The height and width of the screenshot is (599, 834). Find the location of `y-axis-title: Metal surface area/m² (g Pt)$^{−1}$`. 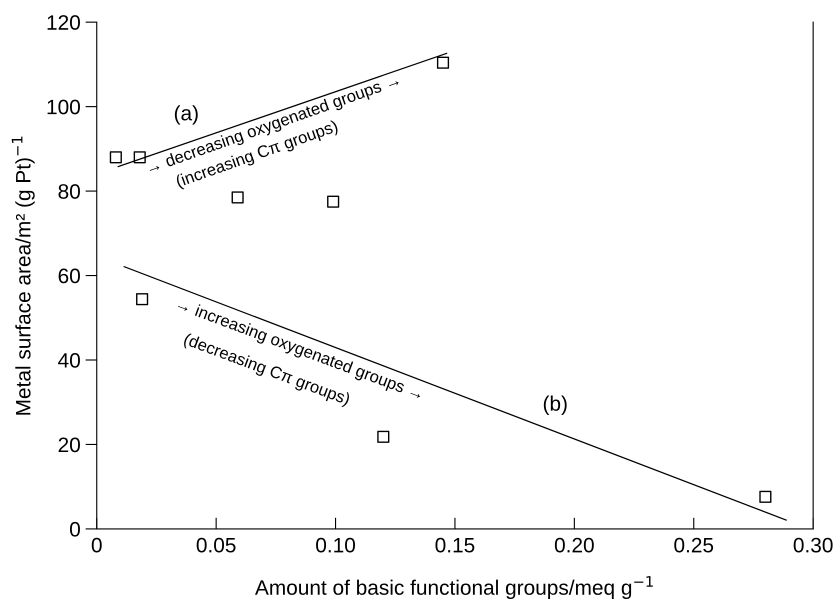

y-axis-title: Metal surface area/m² (g Pt)$^{−1}$ is located at coordinates (23, 275).